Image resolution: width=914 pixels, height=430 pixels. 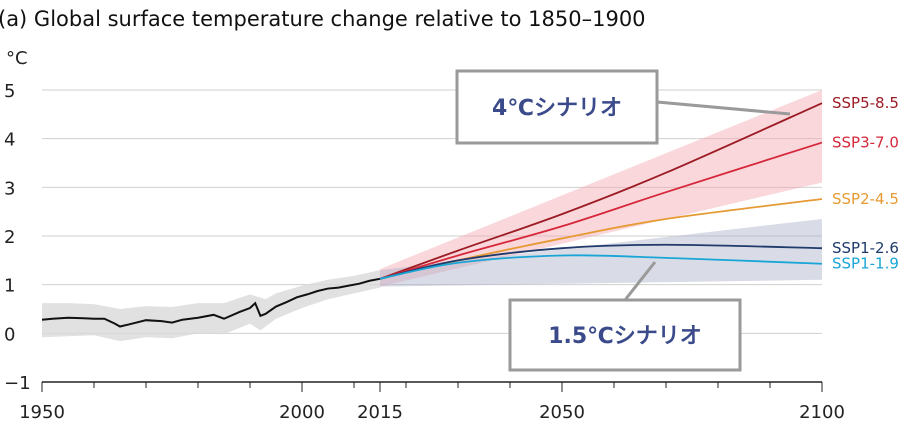 I want to click on y-tick-label: 0, so click(x=9, y=334).